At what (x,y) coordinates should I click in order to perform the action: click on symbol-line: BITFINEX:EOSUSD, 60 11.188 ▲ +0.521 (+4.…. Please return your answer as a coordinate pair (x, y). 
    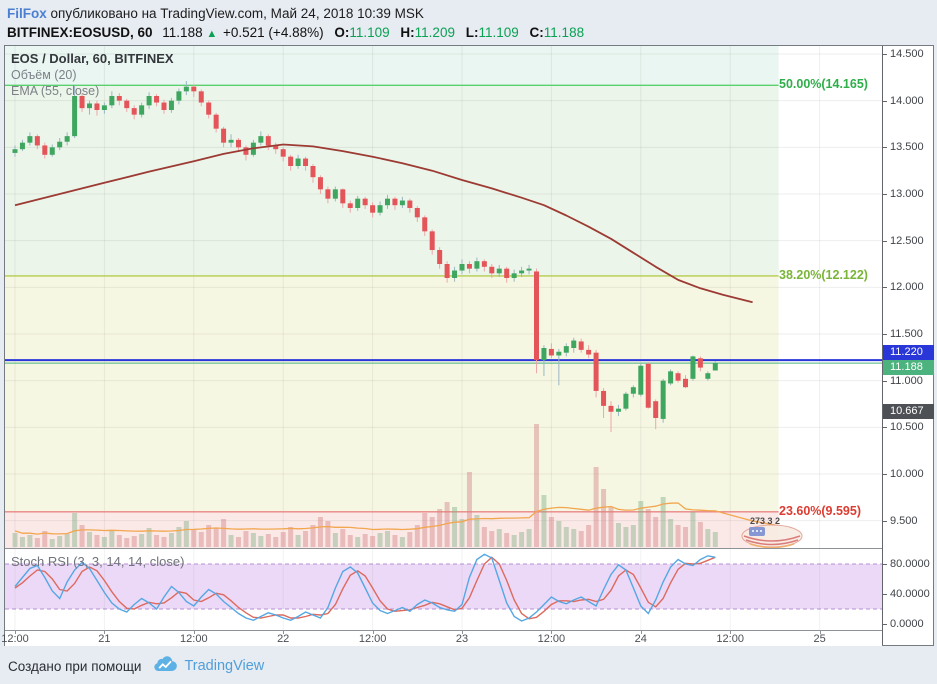
    Looking at the image, I should click on (472, 33).